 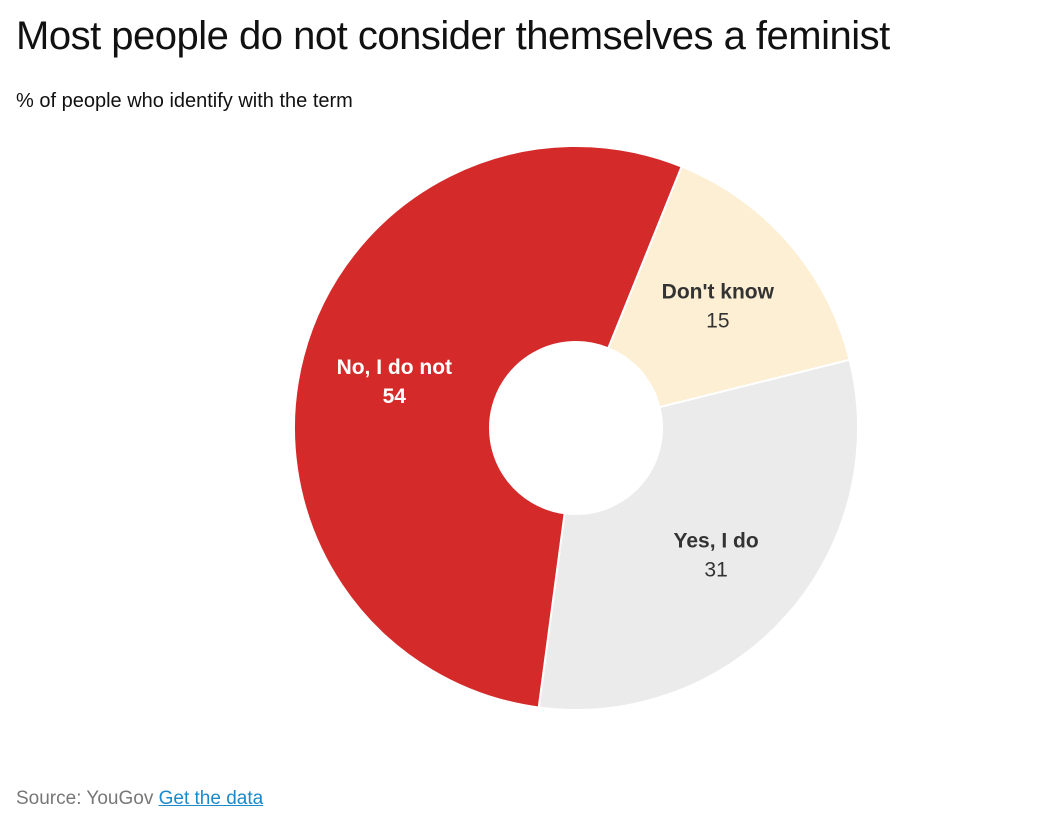 I want to click on chart-footer: Source: YouGov Get the data, so click(x=139, y=799).